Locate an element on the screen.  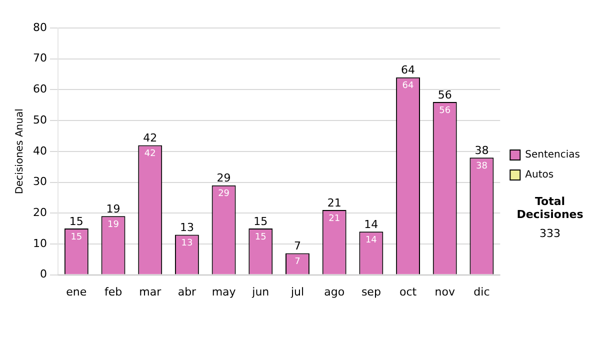
total-label: 13 is located at coordinates (187, 227).